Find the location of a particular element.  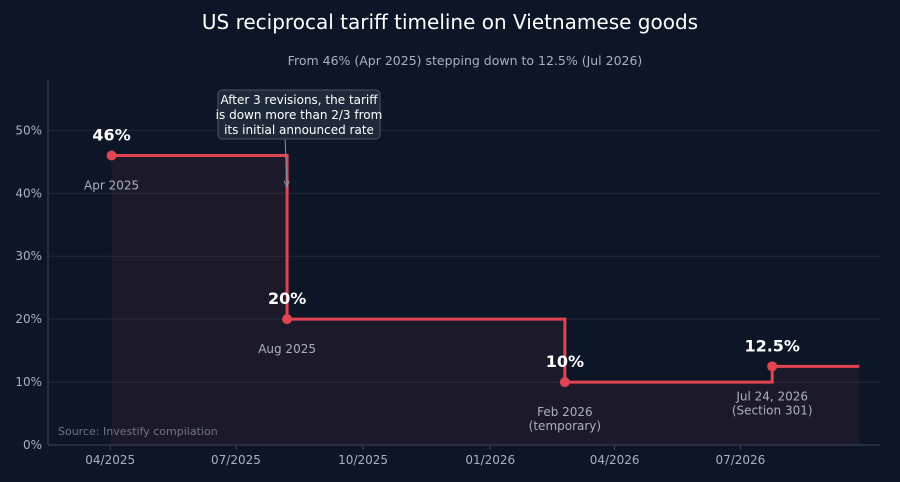

y-tick-label: 40% is located at coordinates (28, 193).